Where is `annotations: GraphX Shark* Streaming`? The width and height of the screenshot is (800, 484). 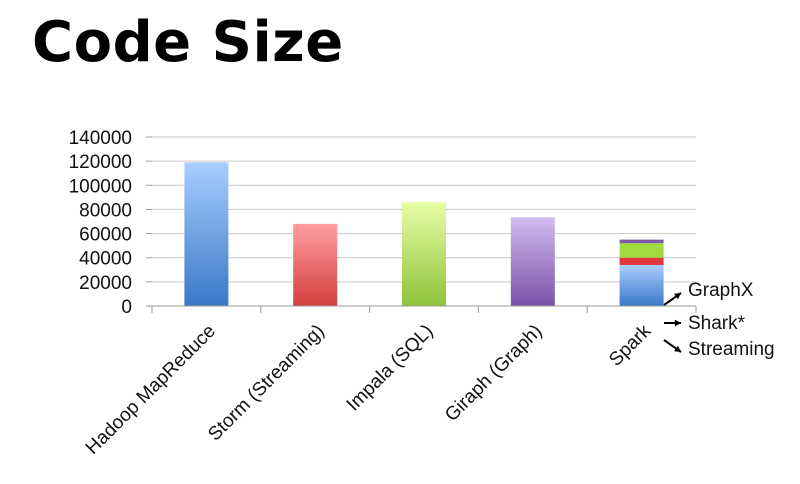
annotations: GraphX Shark* Streaming is located at coordinates (719, 320).